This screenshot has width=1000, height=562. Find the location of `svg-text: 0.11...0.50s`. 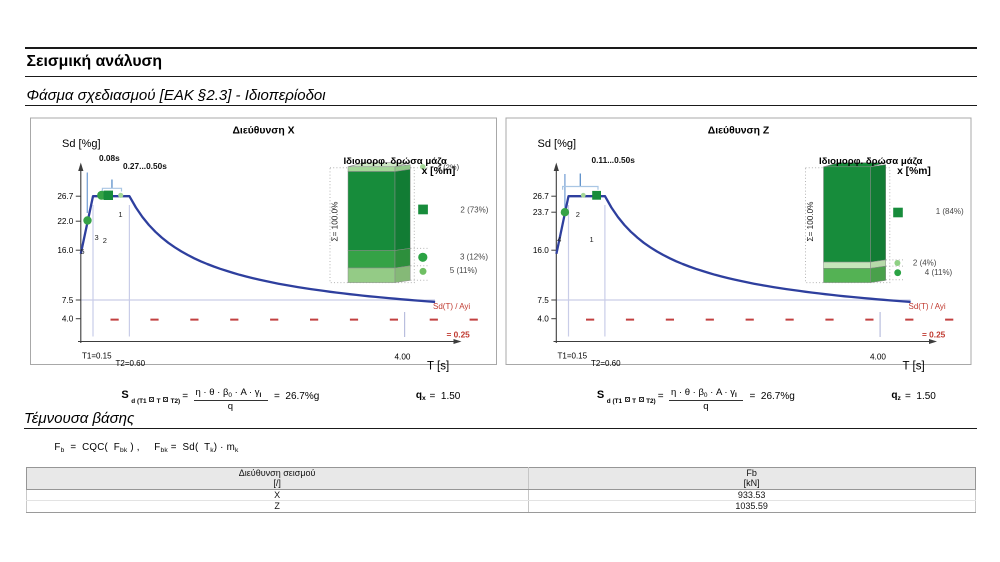

svg-text: 0.11...0.50s is located at coordinates (614, 160).